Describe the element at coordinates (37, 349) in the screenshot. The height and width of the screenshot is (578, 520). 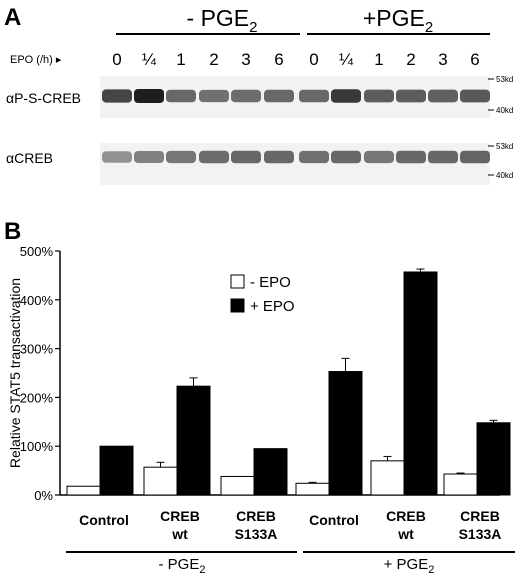
I see `y-tick-label: 300%` at that location.